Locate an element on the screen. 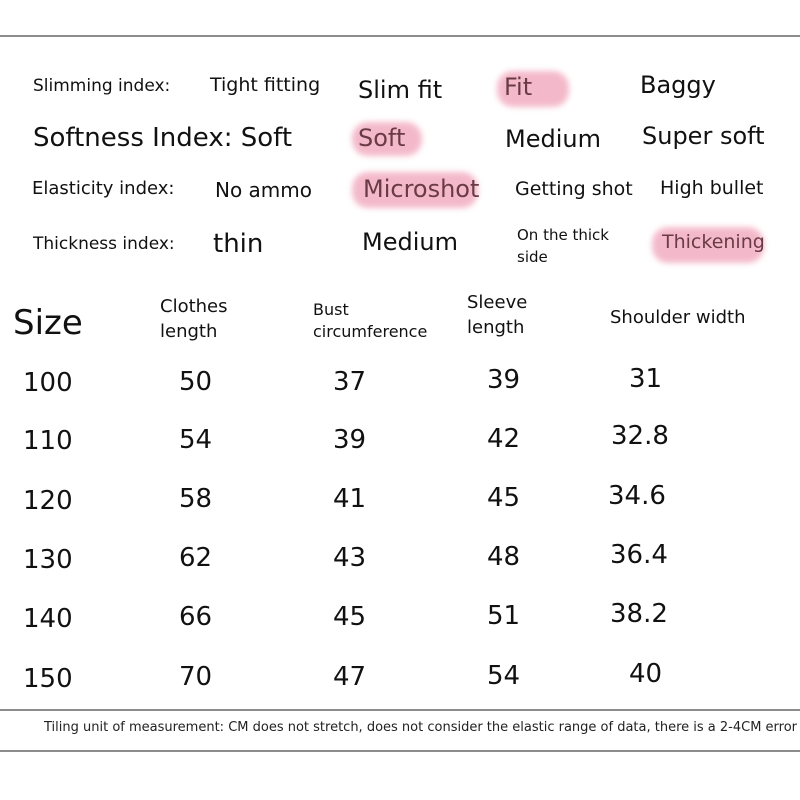 Image resolution: width=800 pixels, height=800 pixels. top-divider is located at coordinates (400, 36).